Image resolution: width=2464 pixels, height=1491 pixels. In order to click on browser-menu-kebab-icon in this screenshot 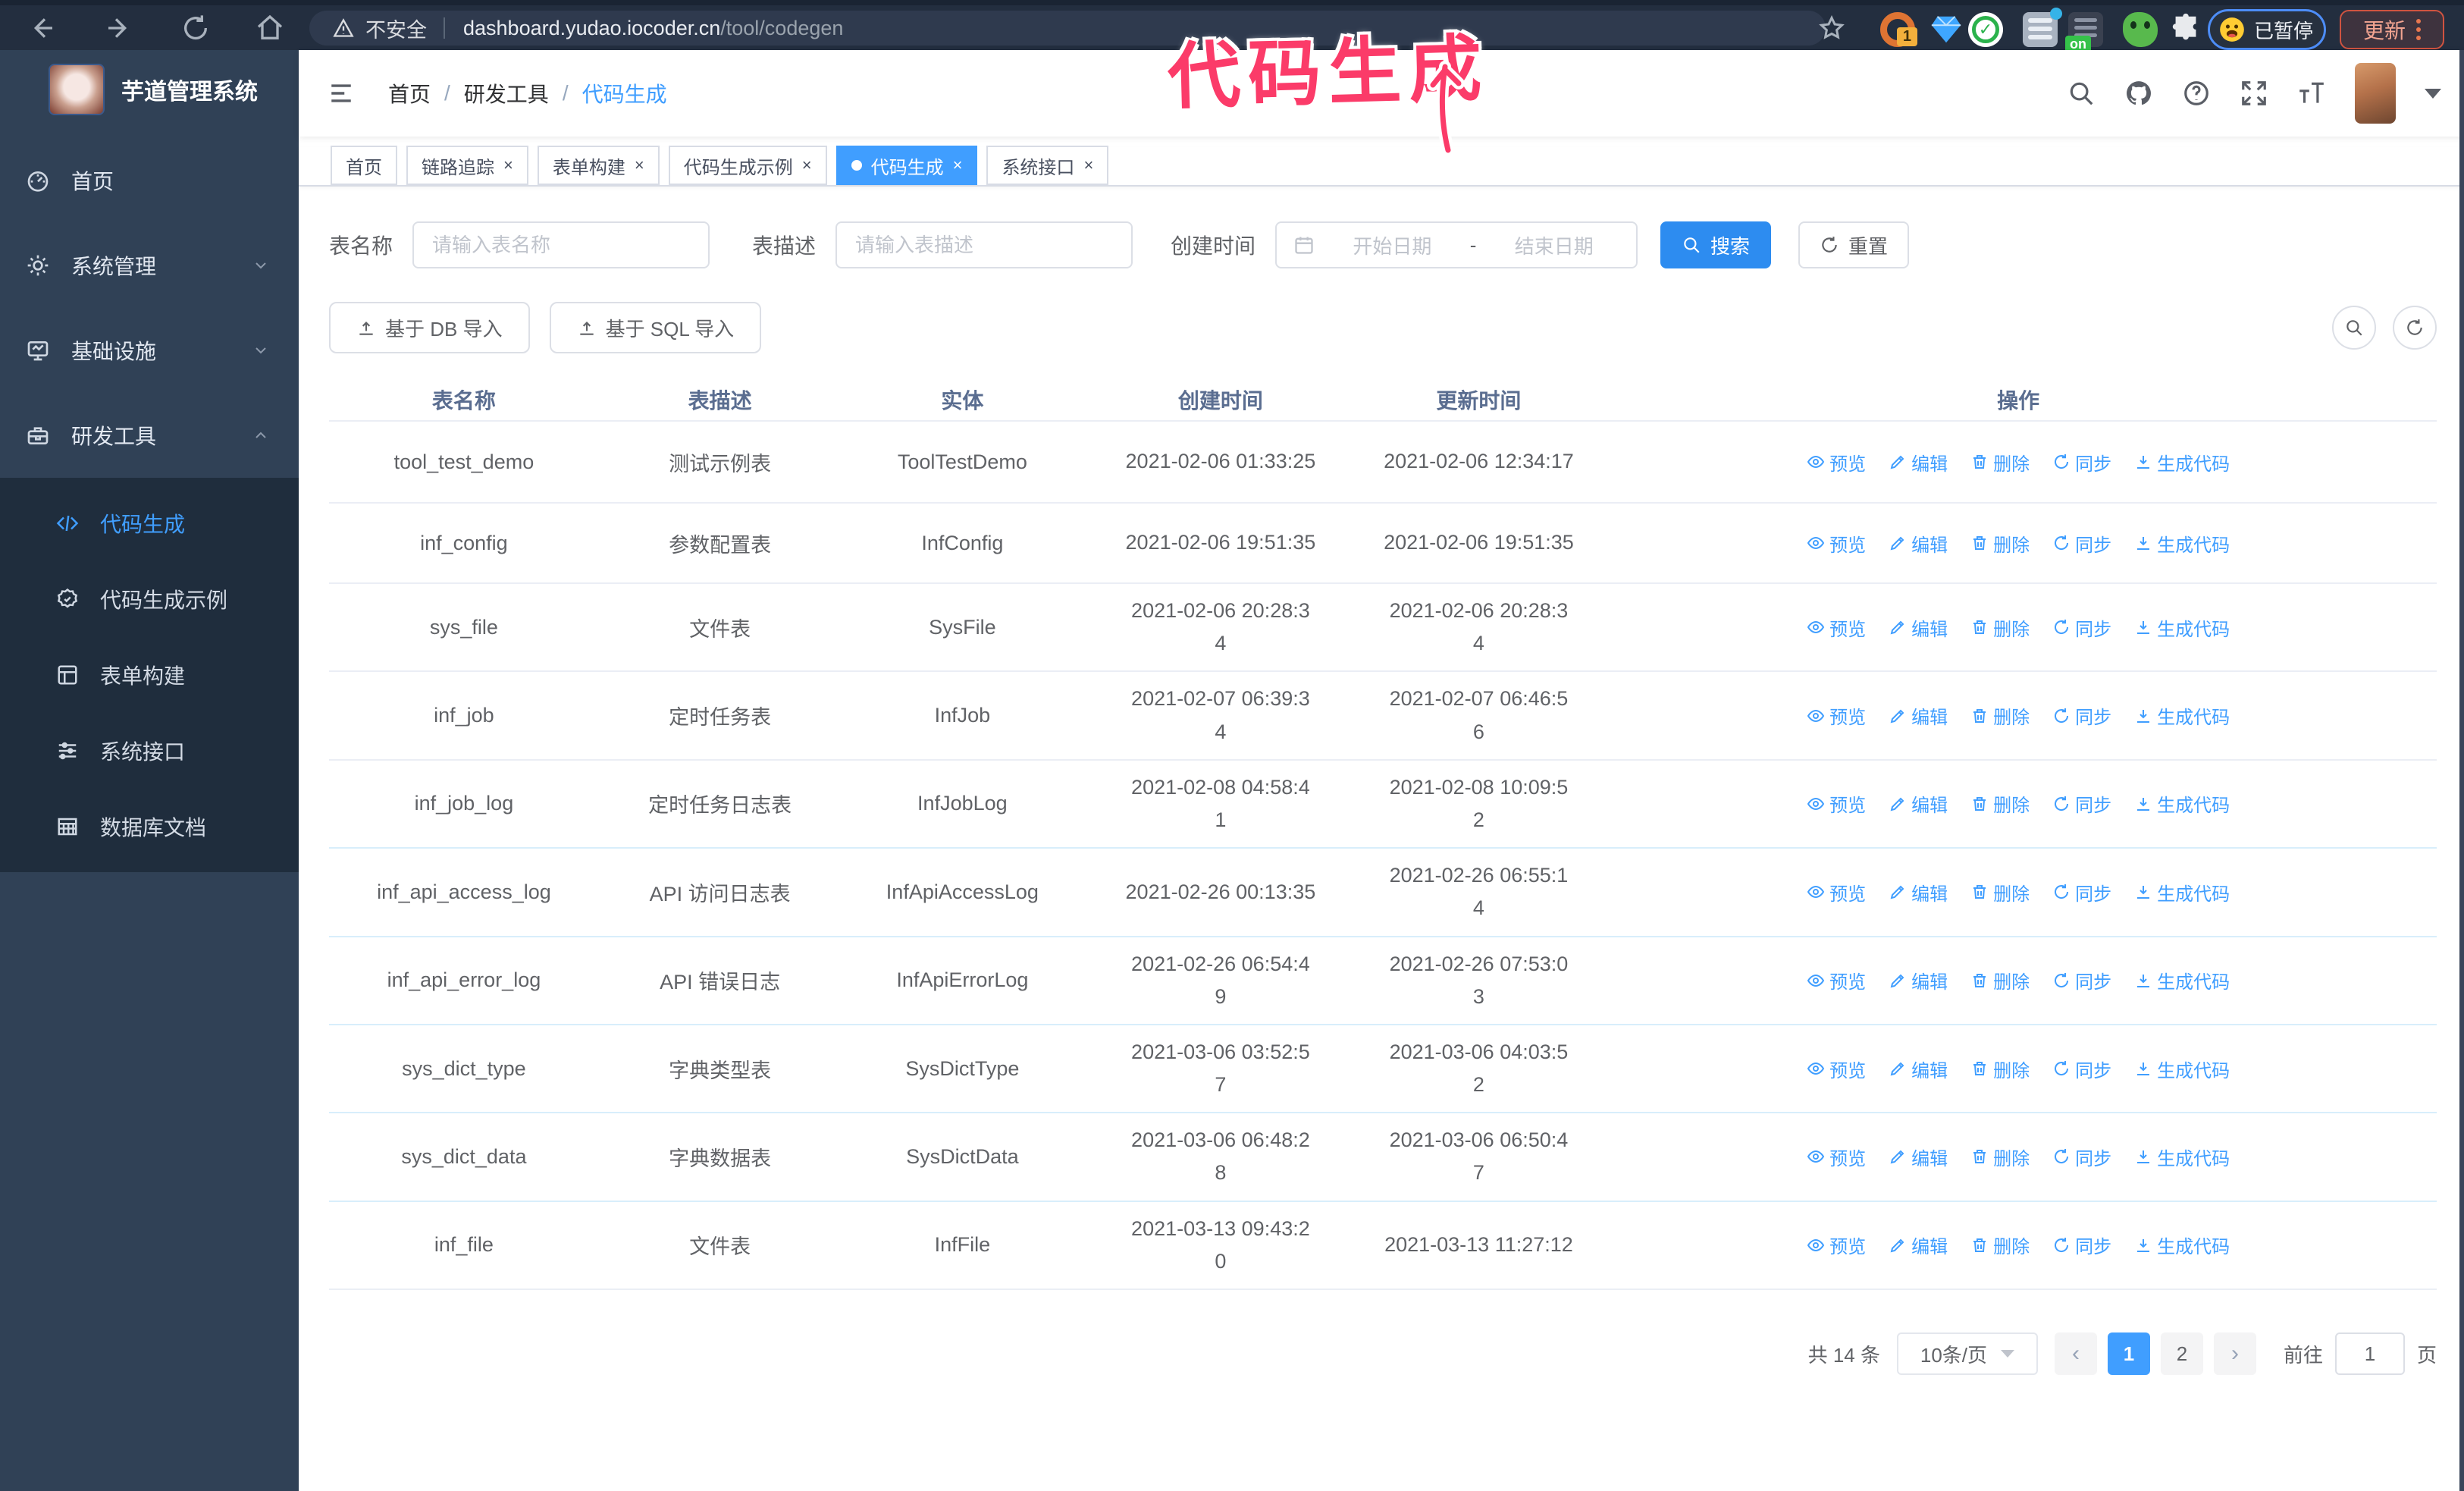, I will do `click(2418, 29)`.